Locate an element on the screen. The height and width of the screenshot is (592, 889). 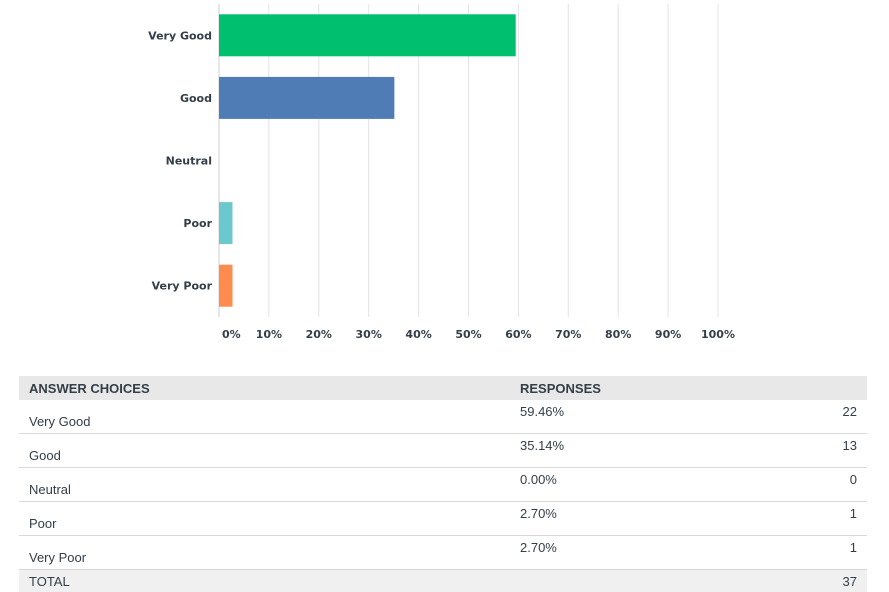
table-row: Neutral 0.00% 0 is located at coordinates (443, 485).